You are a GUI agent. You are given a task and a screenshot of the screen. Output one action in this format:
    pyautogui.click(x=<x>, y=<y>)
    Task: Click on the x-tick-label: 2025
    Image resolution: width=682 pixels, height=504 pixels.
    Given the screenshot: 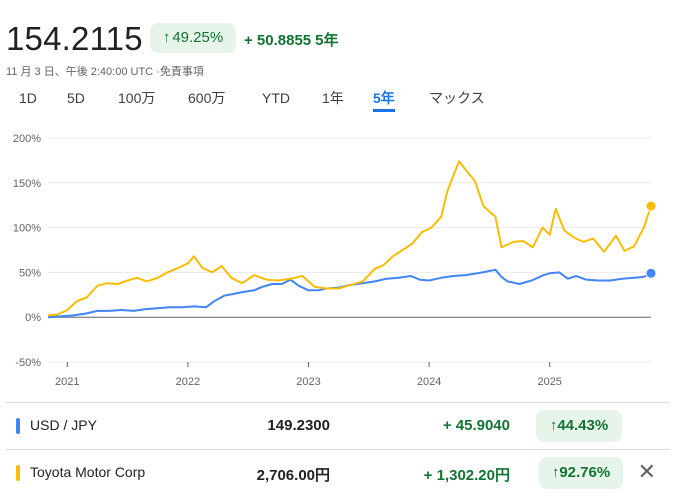 What is the action you would take?
    pyautogui.click(x=549, y=382)
    